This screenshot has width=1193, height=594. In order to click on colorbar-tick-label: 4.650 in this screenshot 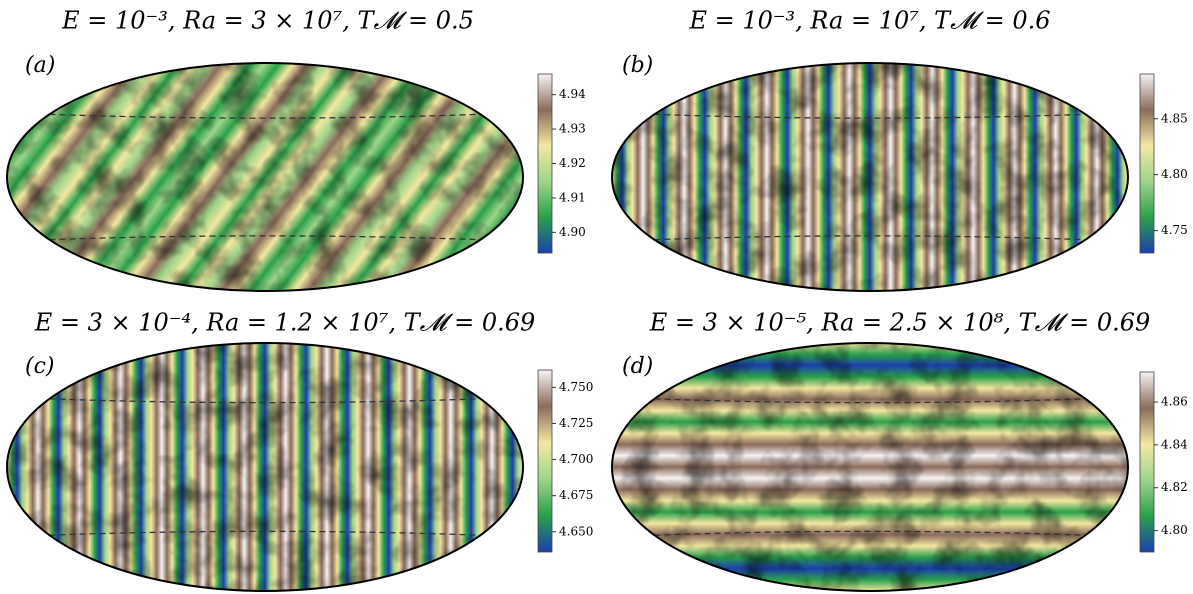, I will do `click(576, 531)`.